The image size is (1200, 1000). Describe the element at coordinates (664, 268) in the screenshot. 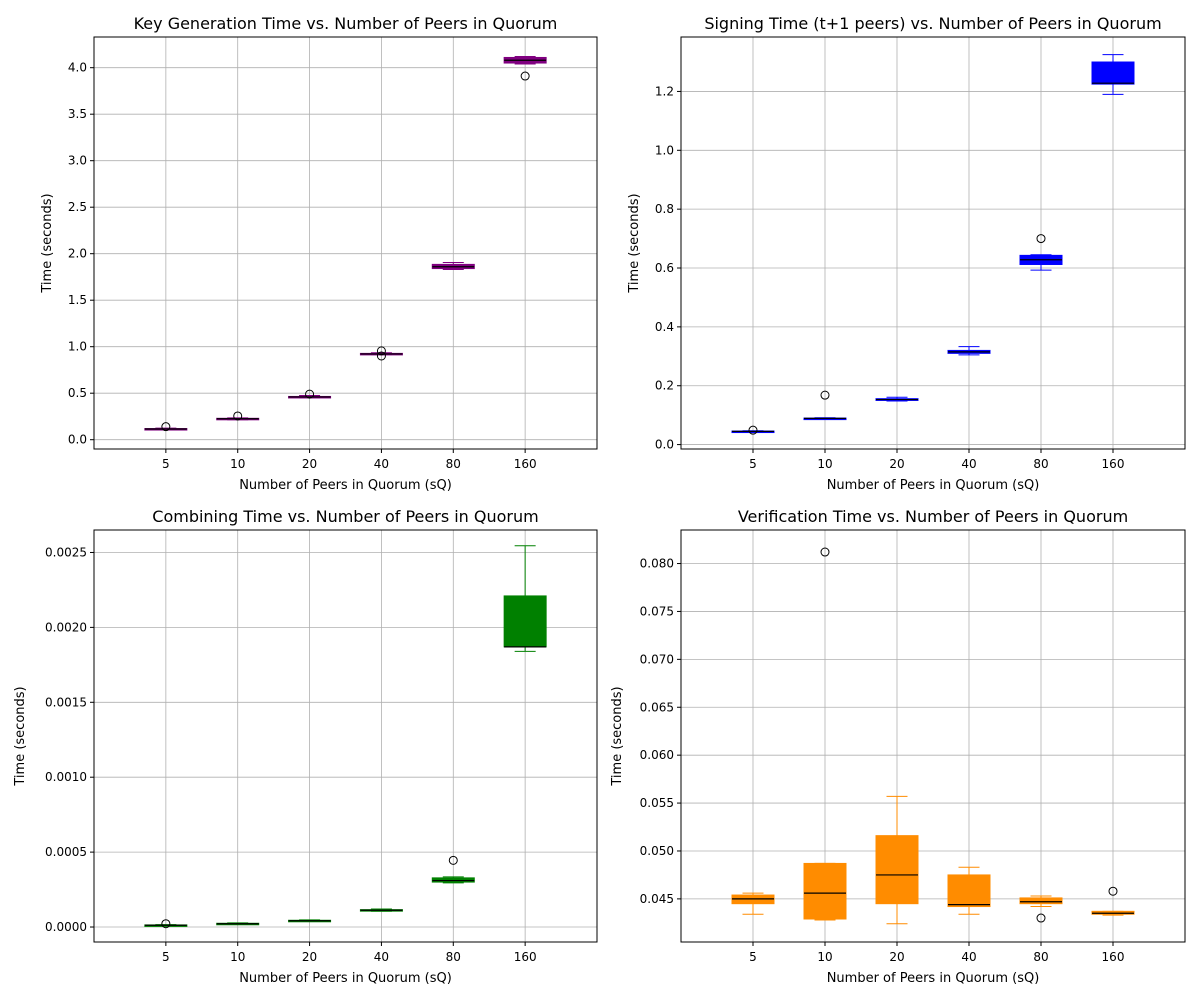

I see `y-tick-label: 0.6` at that location.